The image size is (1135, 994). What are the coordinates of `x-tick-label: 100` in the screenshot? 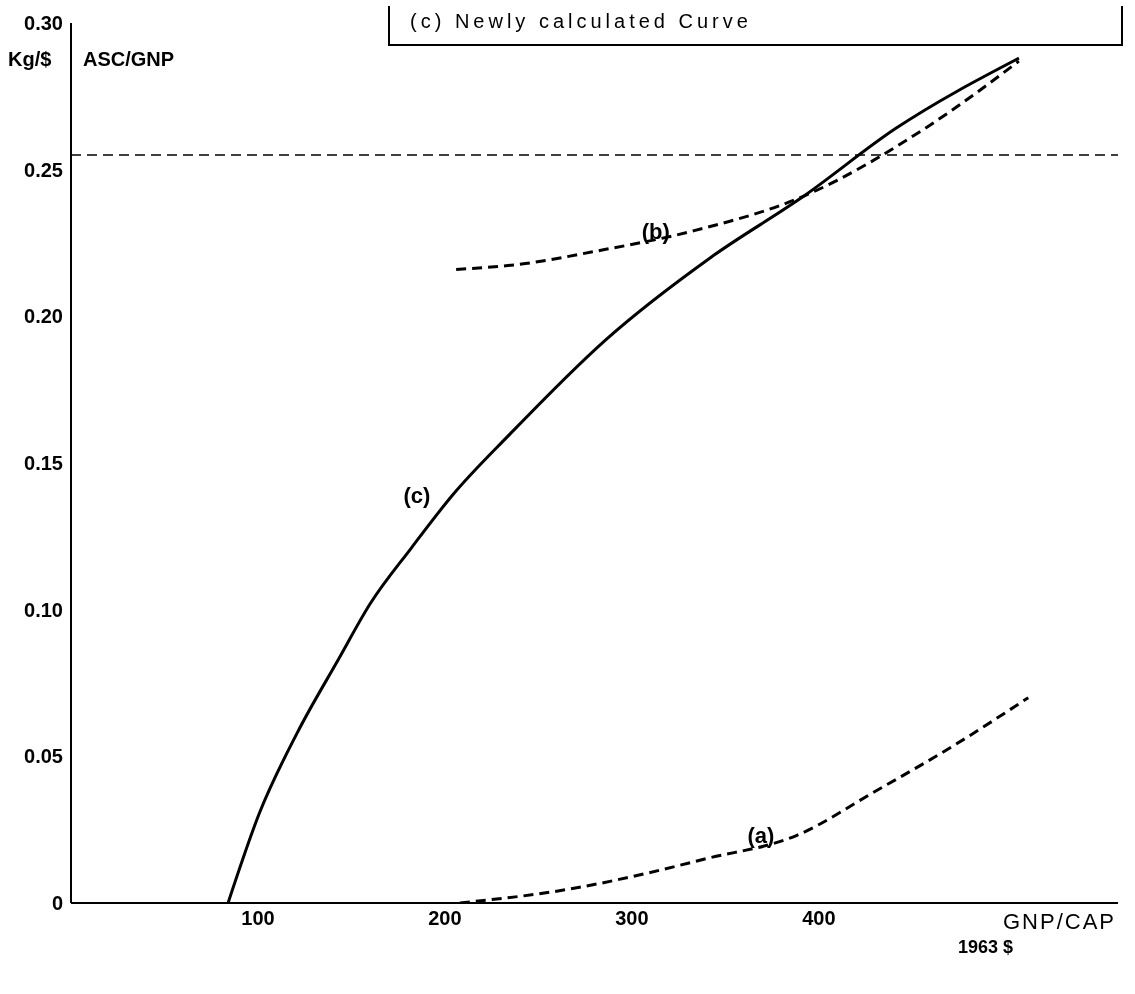 It's located at (258, 918).